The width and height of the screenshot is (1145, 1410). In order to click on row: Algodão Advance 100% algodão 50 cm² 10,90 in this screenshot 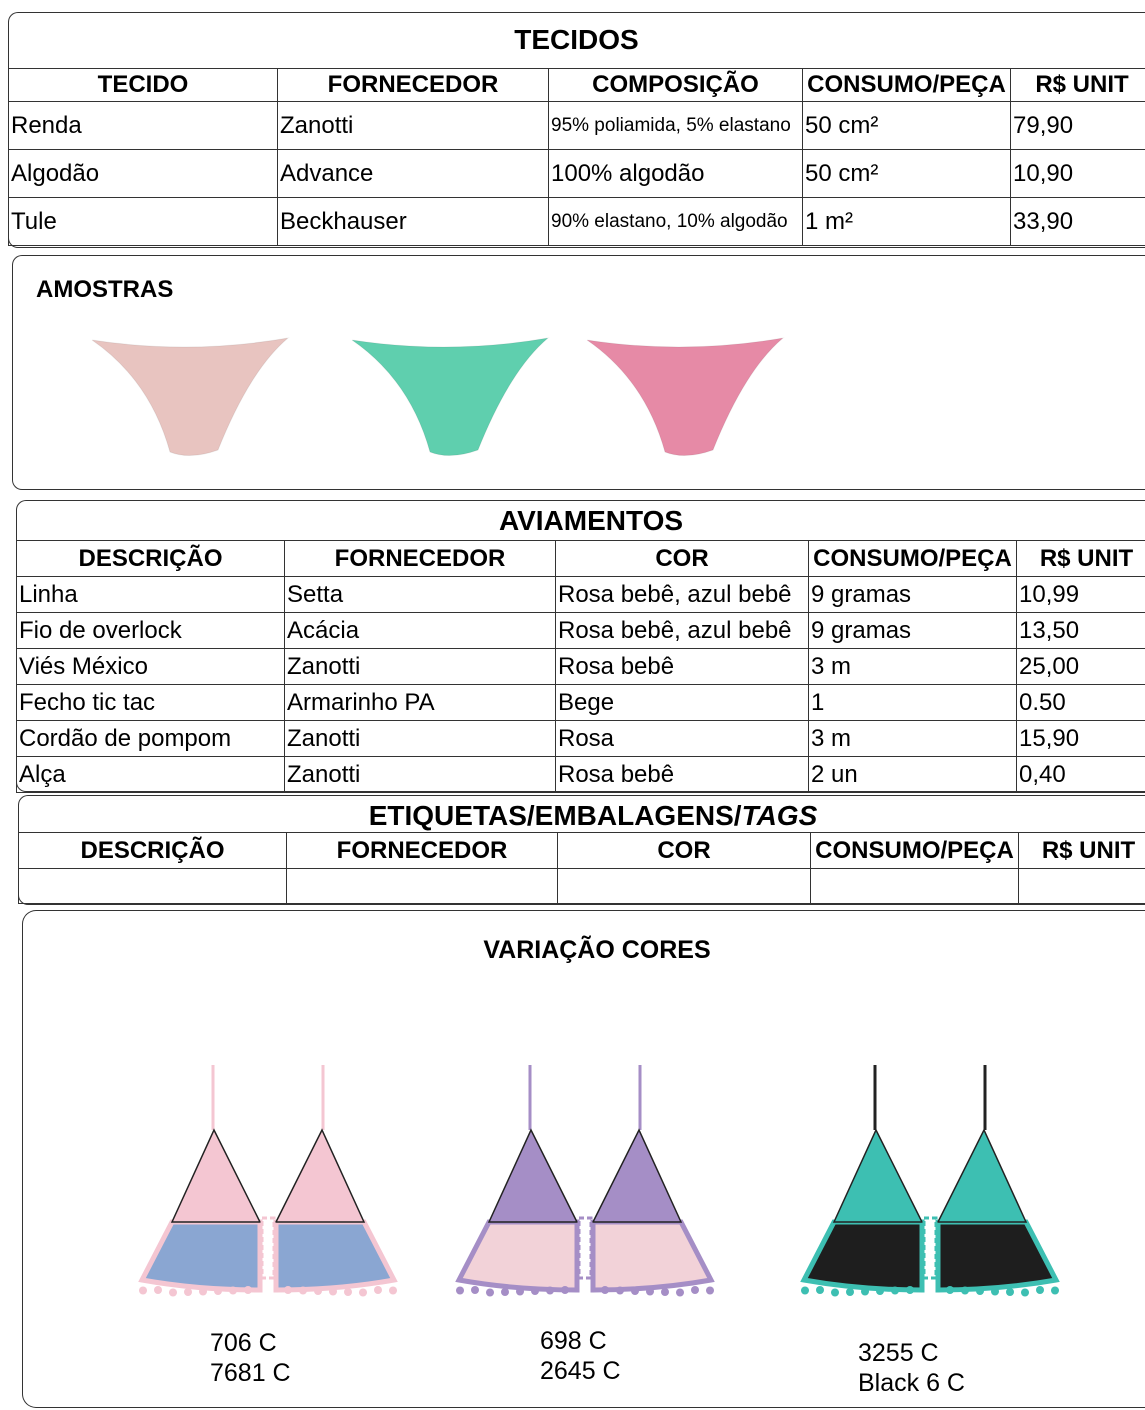, I will do `click(576, 173)`.